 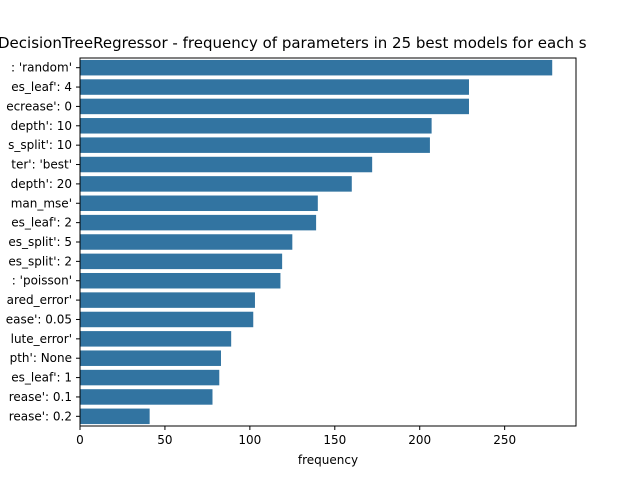 I want to click on x-ticks: 0 50 100 150 200 250, so click(x=296, y=436).